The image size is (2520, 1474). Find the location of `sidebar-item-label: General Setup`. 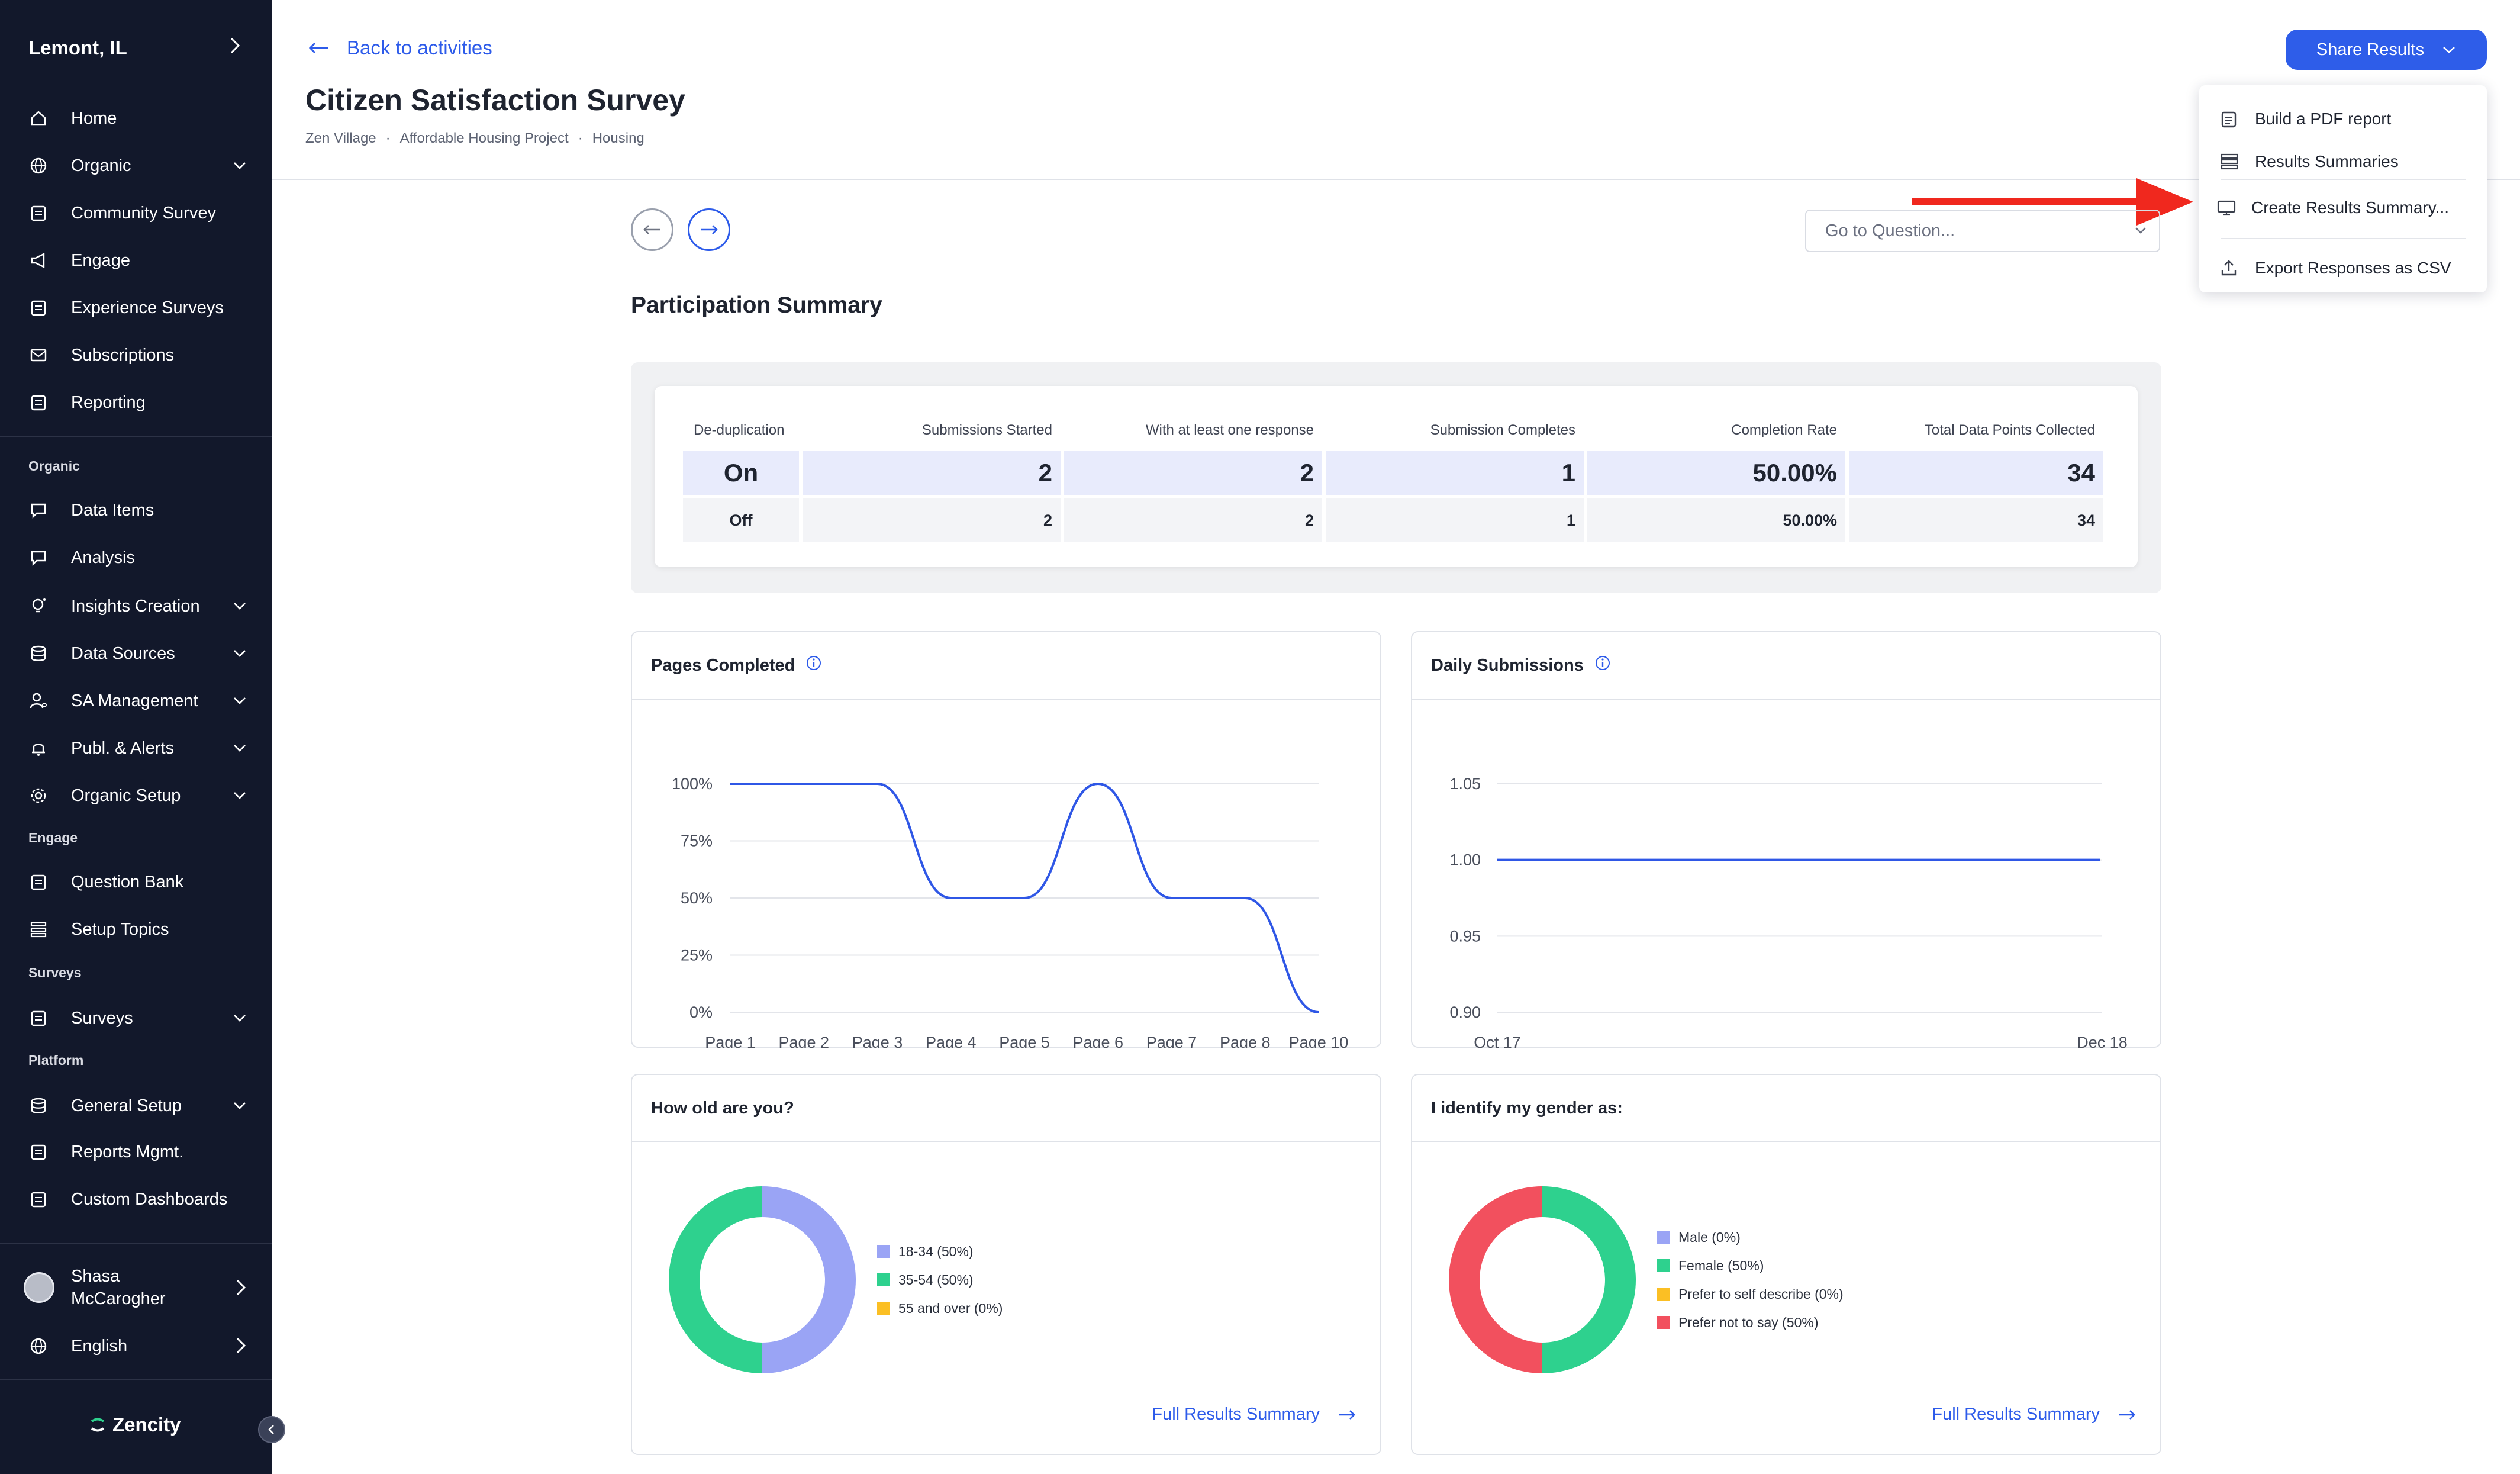

sidebar-item-label: General Setup is located at coordinates (126, 1105).